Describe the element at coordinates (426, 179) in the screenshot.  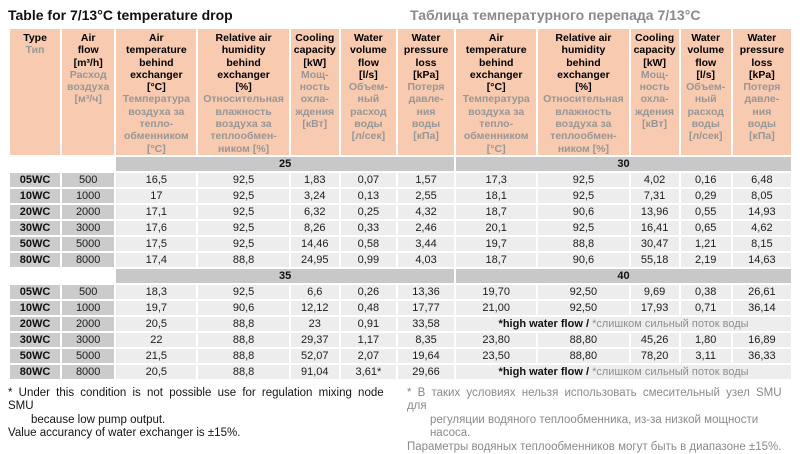
I see `value-cell: 1,57` at that location.